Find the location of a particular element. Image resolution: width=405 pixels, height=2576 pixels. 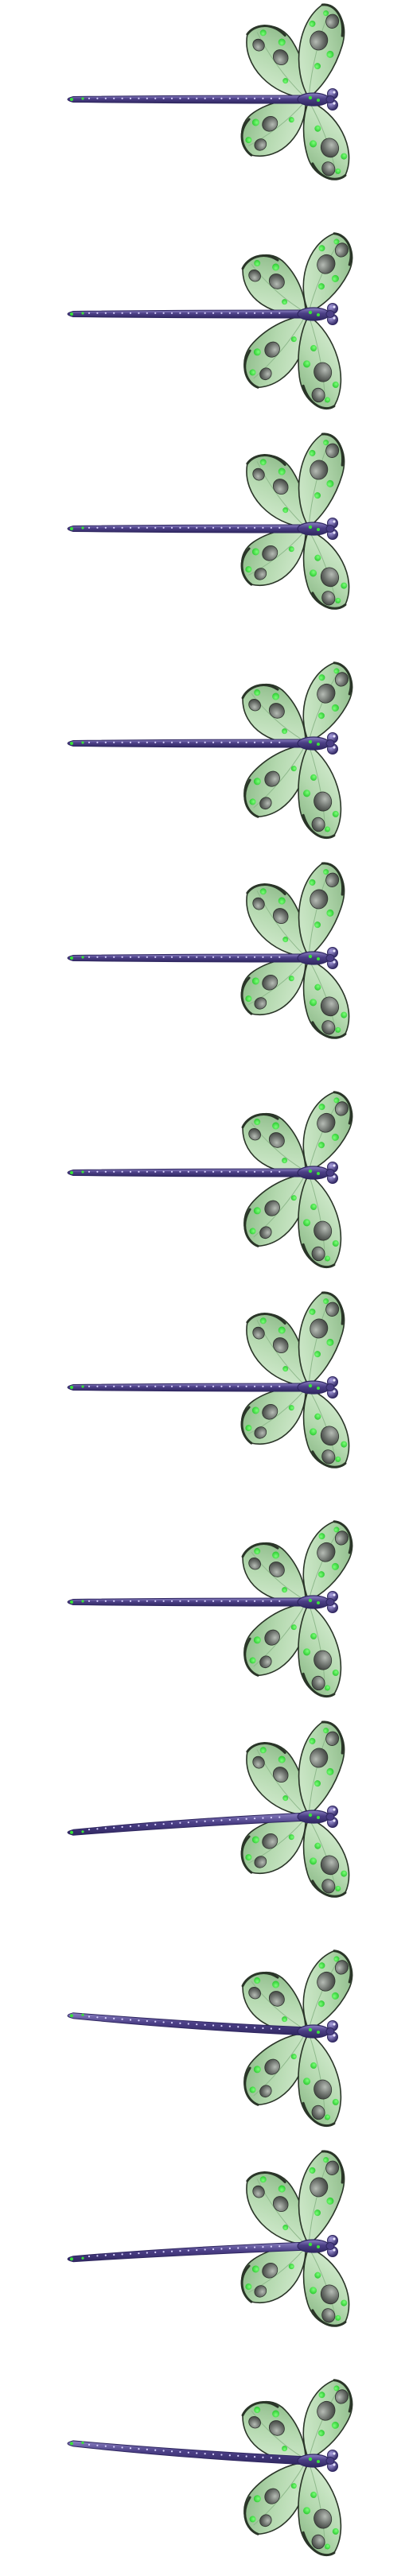

tail-tip-spot is located at coordinates (71, 958).